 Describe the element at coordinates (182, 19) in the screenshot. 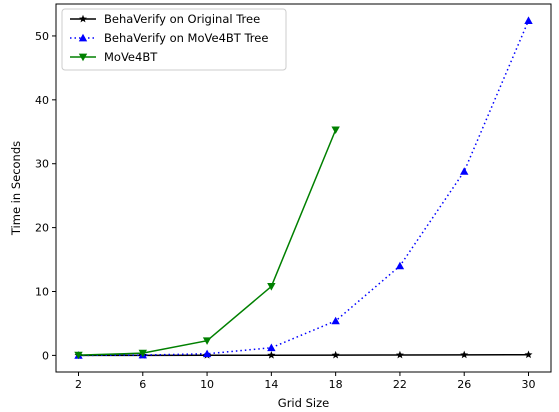

I see `legend-label: BehaVerify on Original Tree` at that location.